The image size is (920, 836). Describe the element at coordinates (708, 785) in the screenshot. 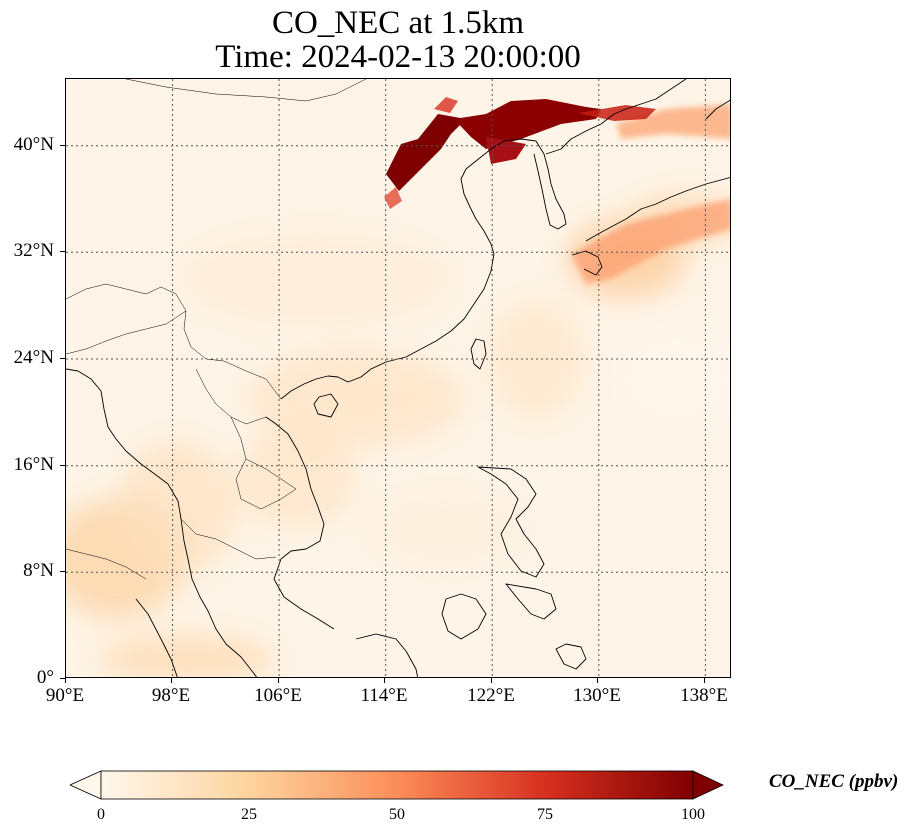

I see `colorbar-max-extend` at that location.